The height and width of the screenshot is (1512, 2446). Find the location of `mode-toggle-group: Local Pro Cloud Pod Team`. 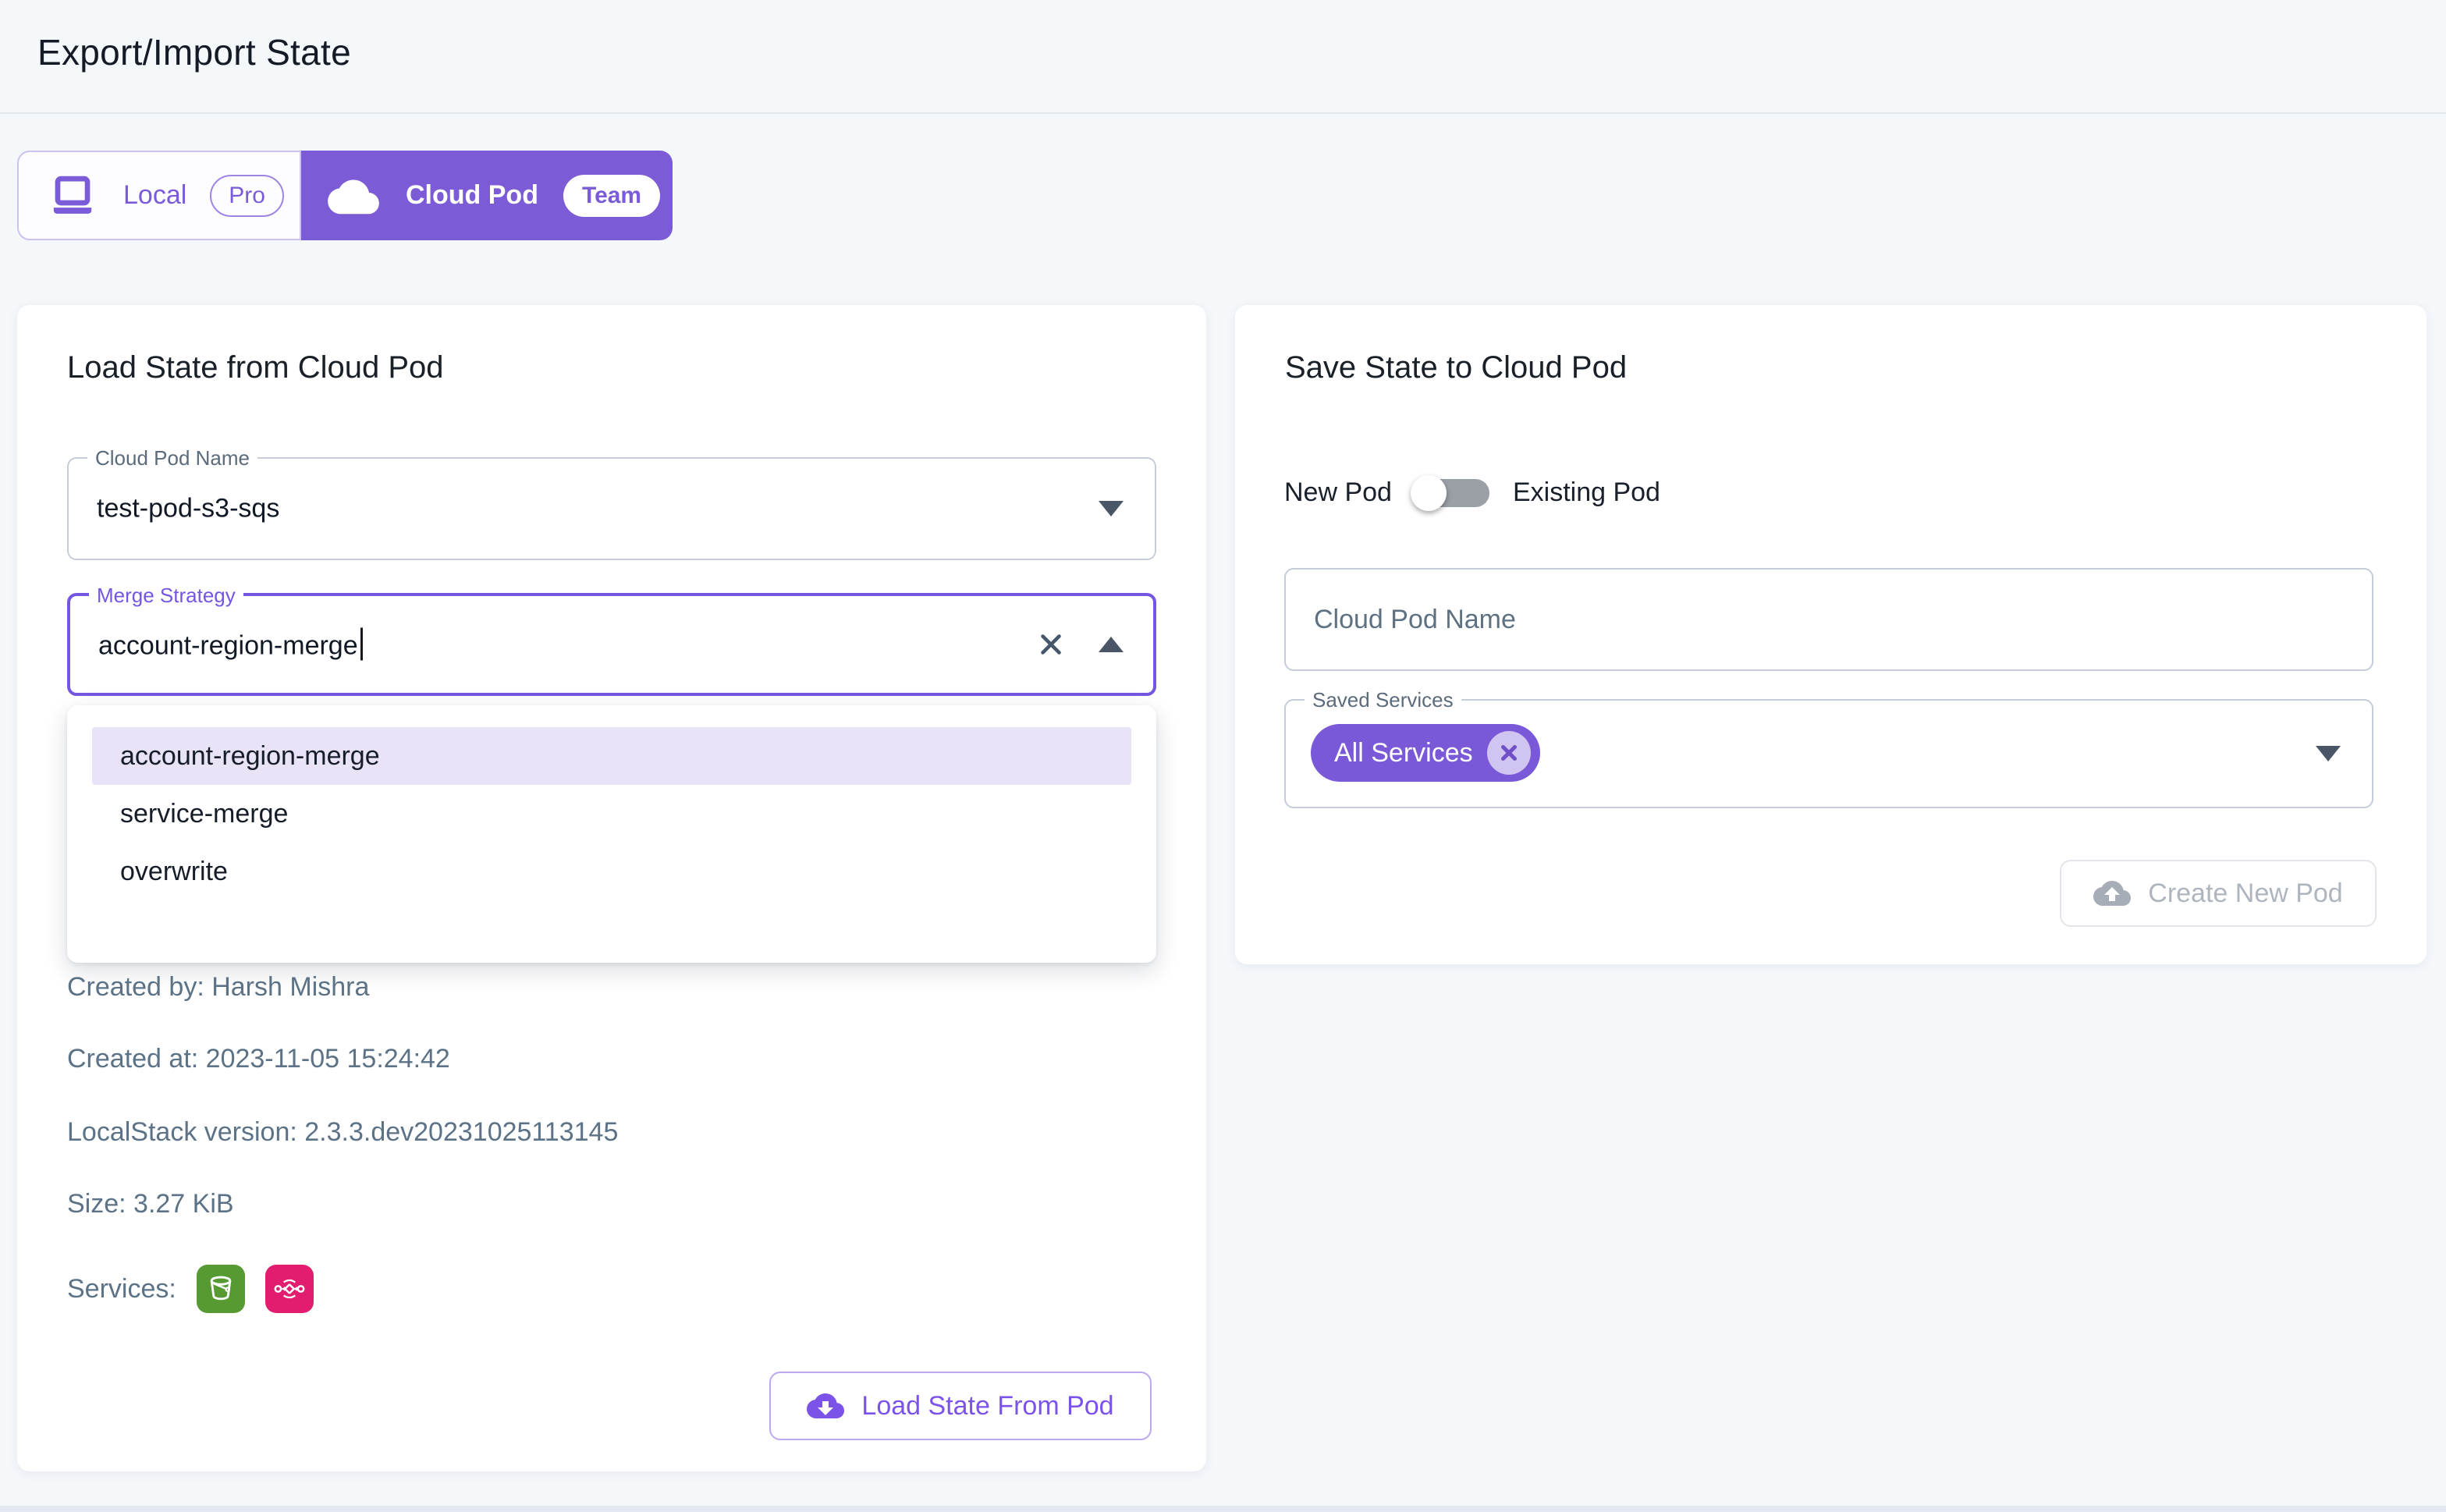

mode-toggle-group: Local Pro Cloud Pod Team is located at coordinates (345, 195).